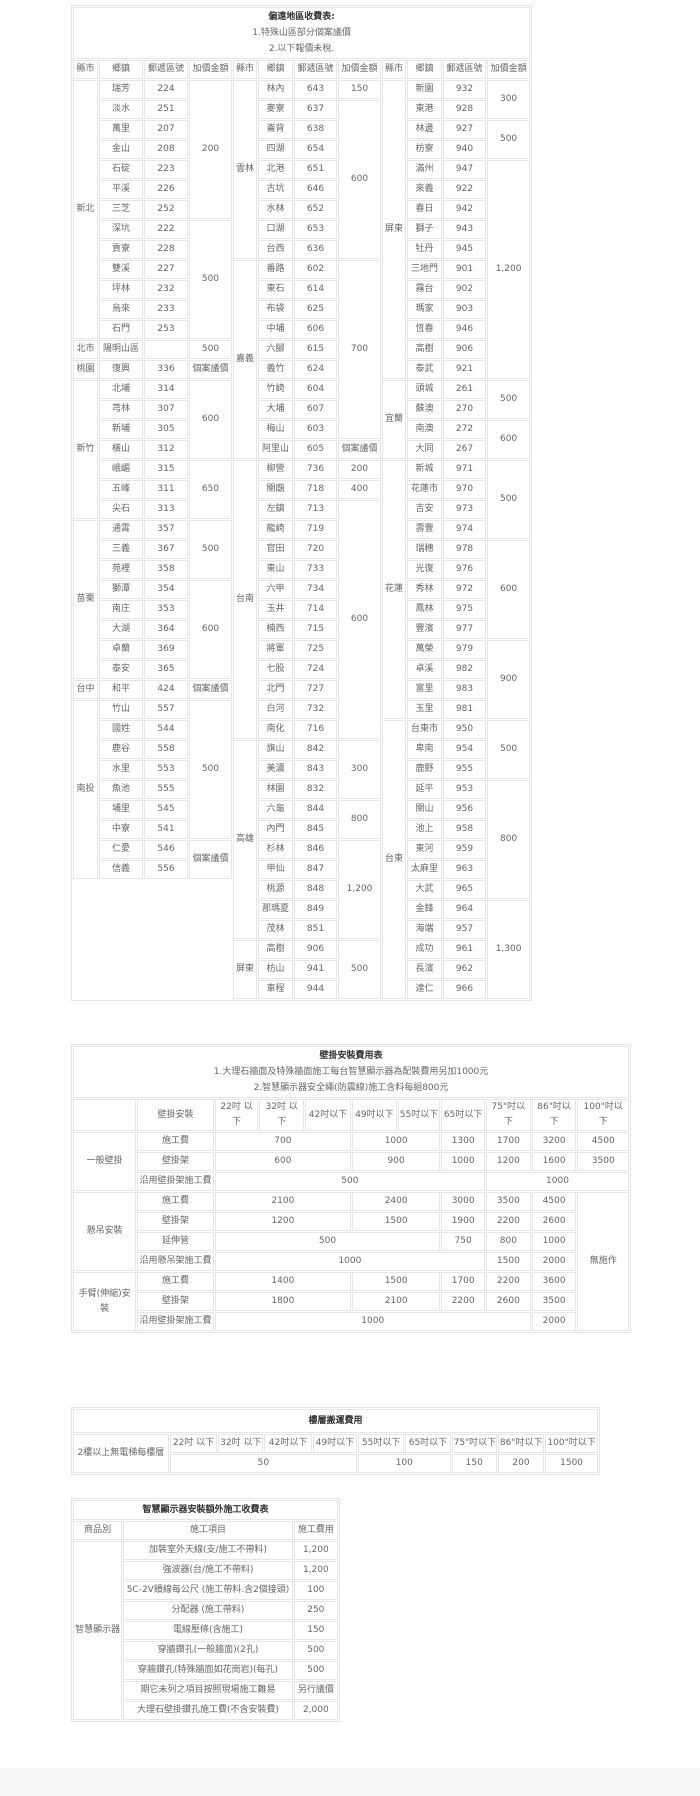  What do you see at coordinates (464, 349) in the screenshot?
I see `zip-code-cell: 906` at bounding box center [464, 349].